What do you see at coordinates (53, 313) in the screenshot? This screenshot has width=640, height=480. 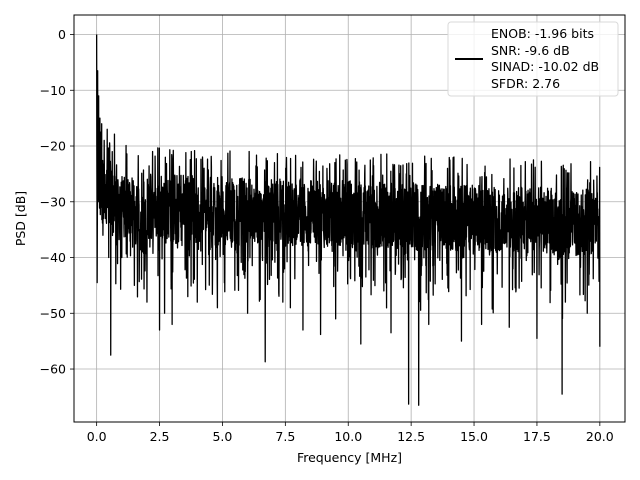 I see `y-tick-label: −50` at bounding box center [53, 313].